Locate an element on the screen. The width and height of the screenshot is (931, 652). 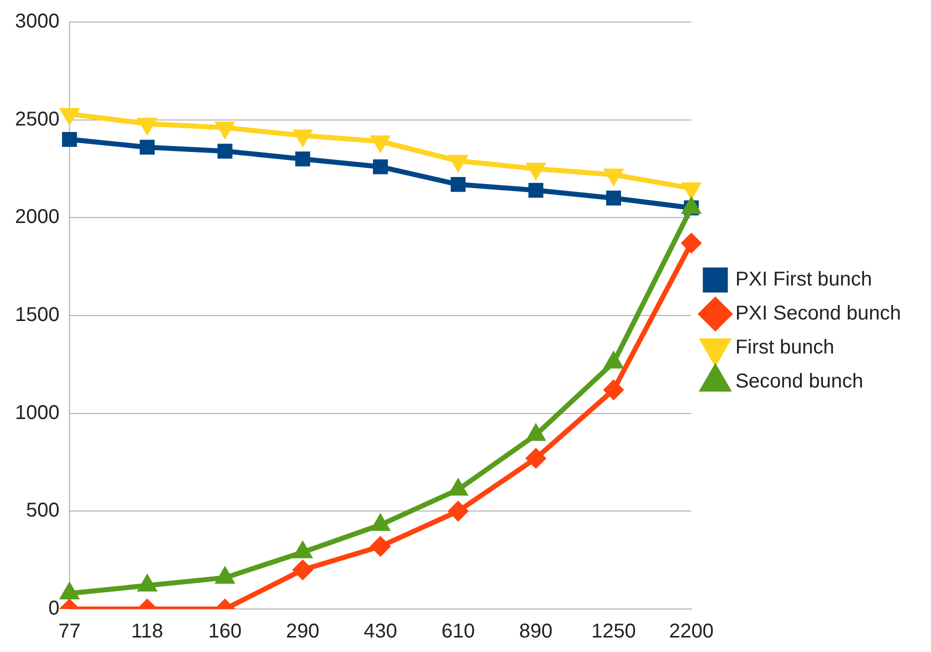
x-tick-label: 290 is located at coordinates (303, 631).